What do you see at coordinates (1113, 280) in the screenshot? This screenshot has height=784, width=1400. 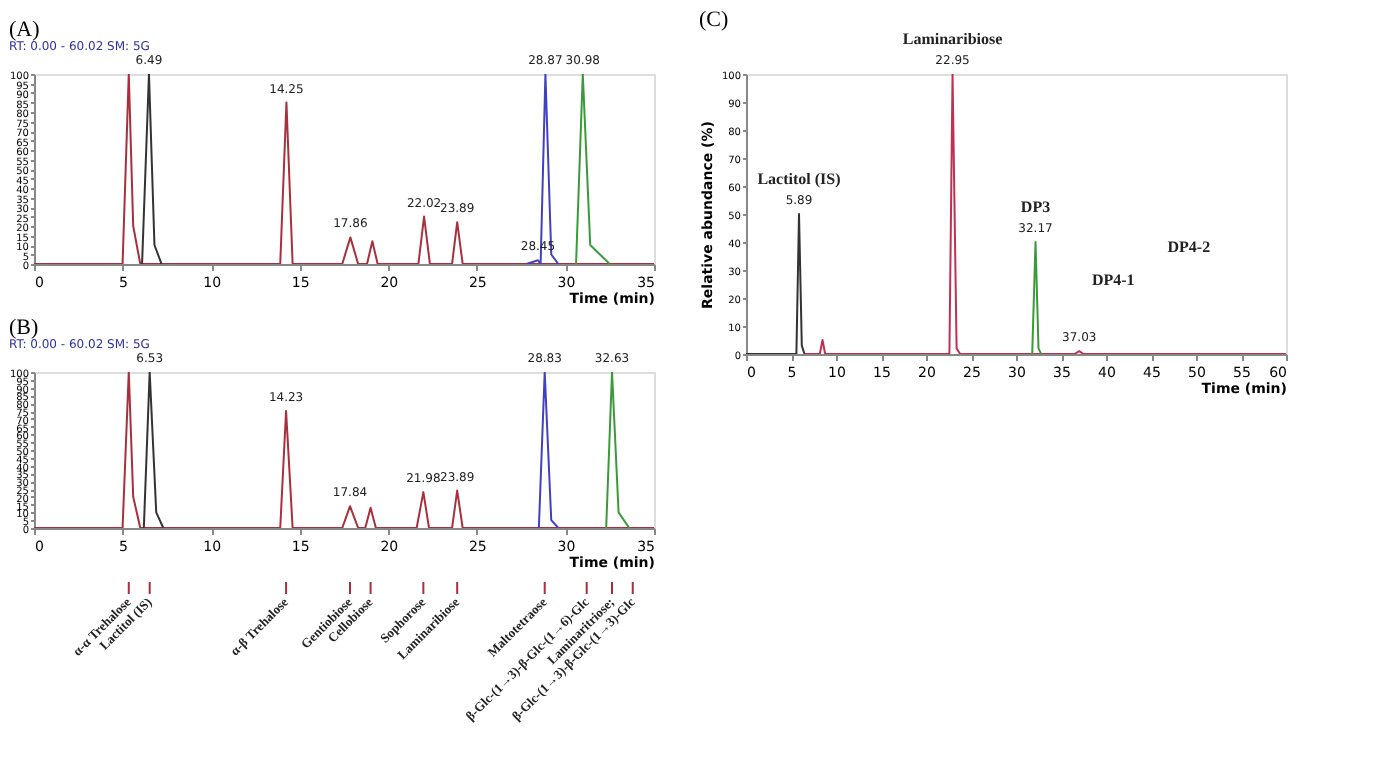 I see `annotation: DP4-1` at bounding box center [1113, 280].